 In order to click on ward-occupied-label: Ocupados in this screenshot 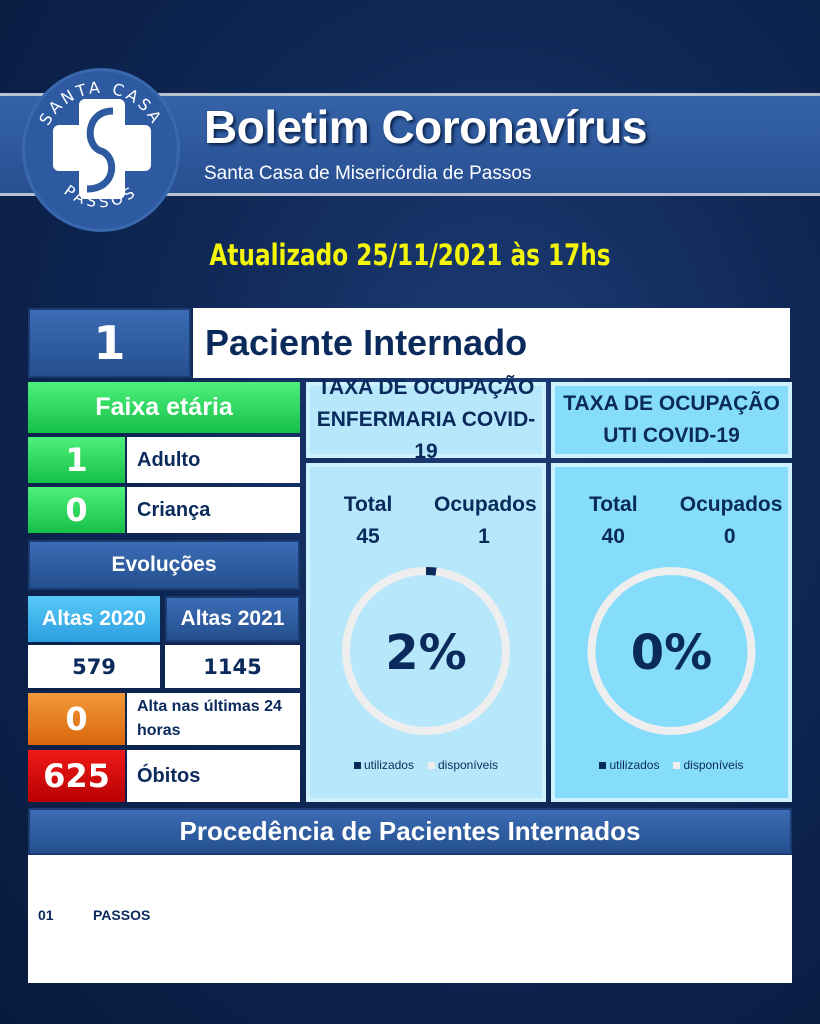, I will do `click(485, 504)`.